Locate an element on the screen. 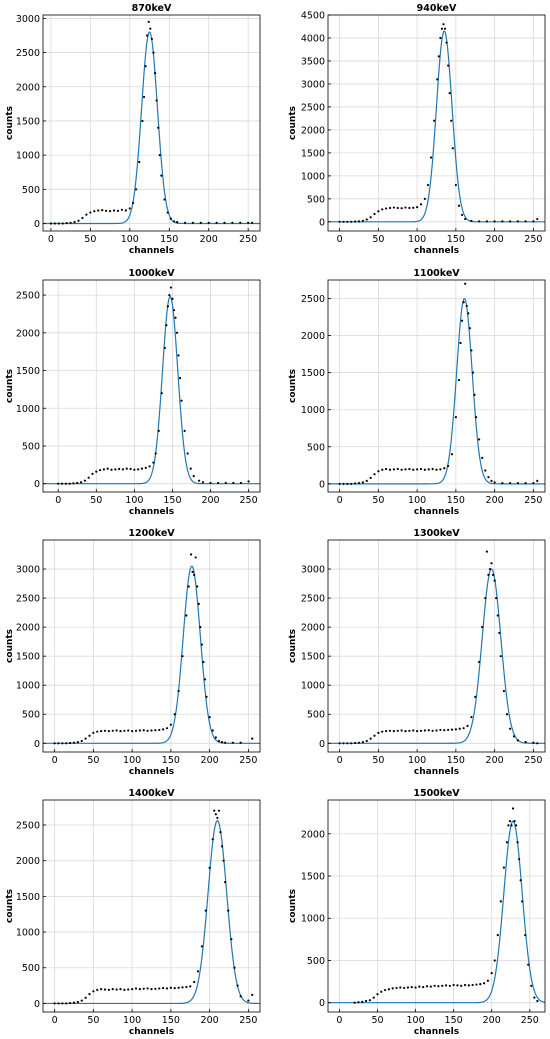 Image resolution: width=550 pixels, height=1039 pixels. x-tick-label: 250 is located at coordinates (530, 1020).